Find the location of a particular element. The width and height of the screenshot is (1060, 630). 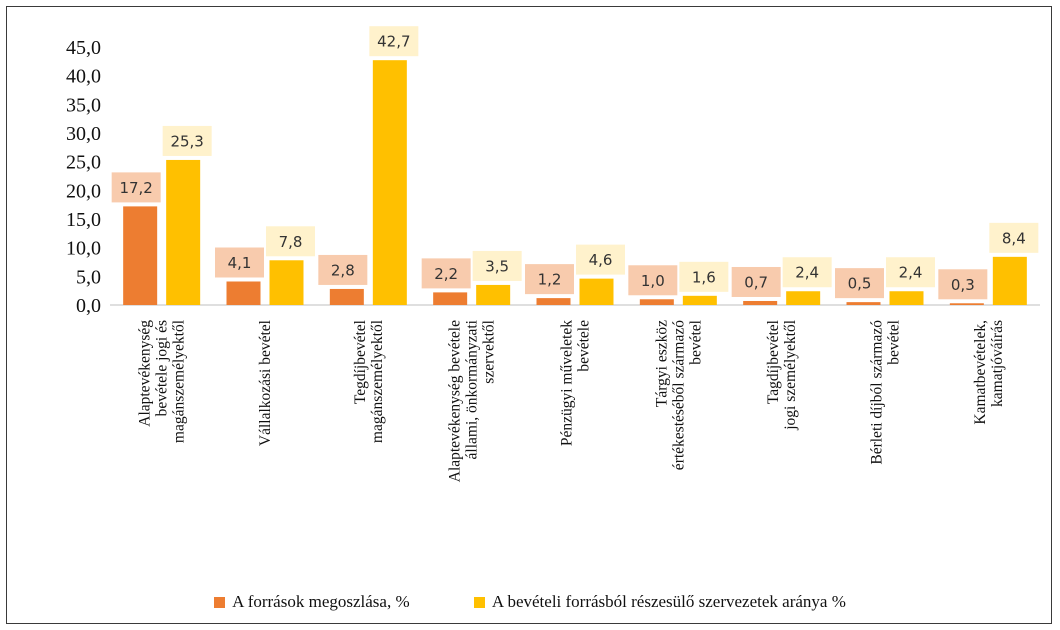

category-label-text: Vállalkozási bevétel is located at coordinates (265, 383).